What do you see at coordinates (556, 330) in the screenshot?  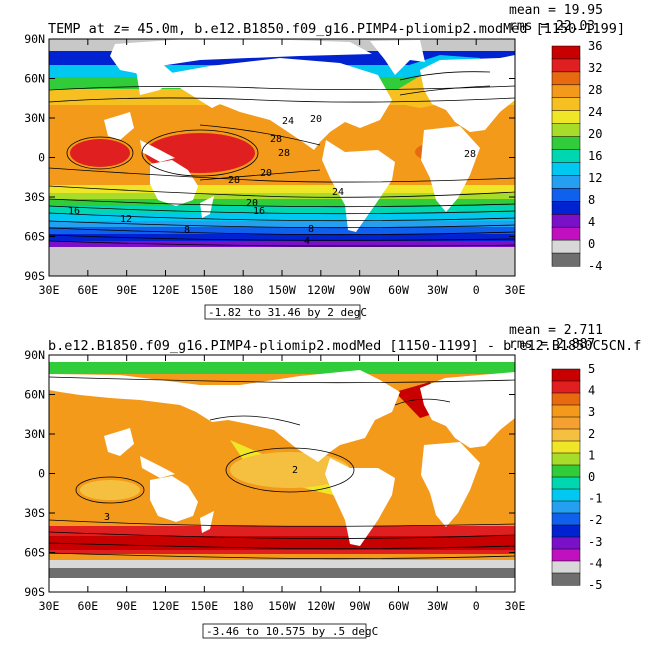 I see `panel2-mean: mean = 2.711` at bounding box center [556, 330].